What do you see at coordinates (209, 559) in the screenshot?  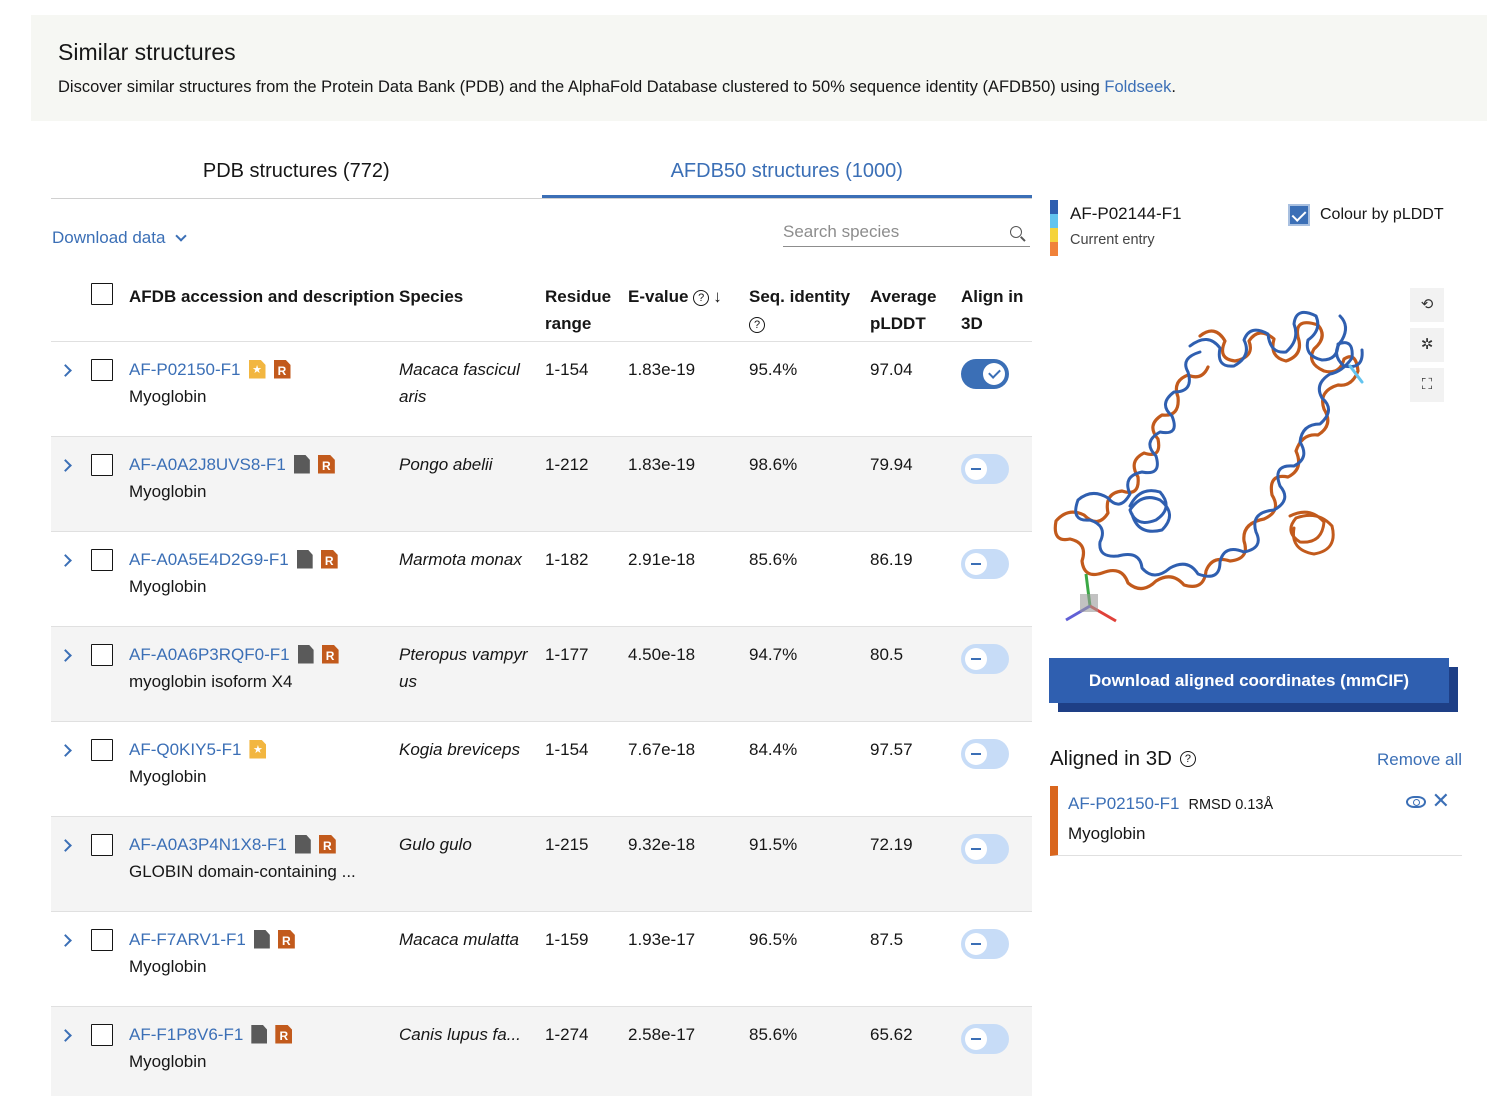 I see `accession-link: AF-A0A5E4D2G9-F1` at bounding box center [209, 559].